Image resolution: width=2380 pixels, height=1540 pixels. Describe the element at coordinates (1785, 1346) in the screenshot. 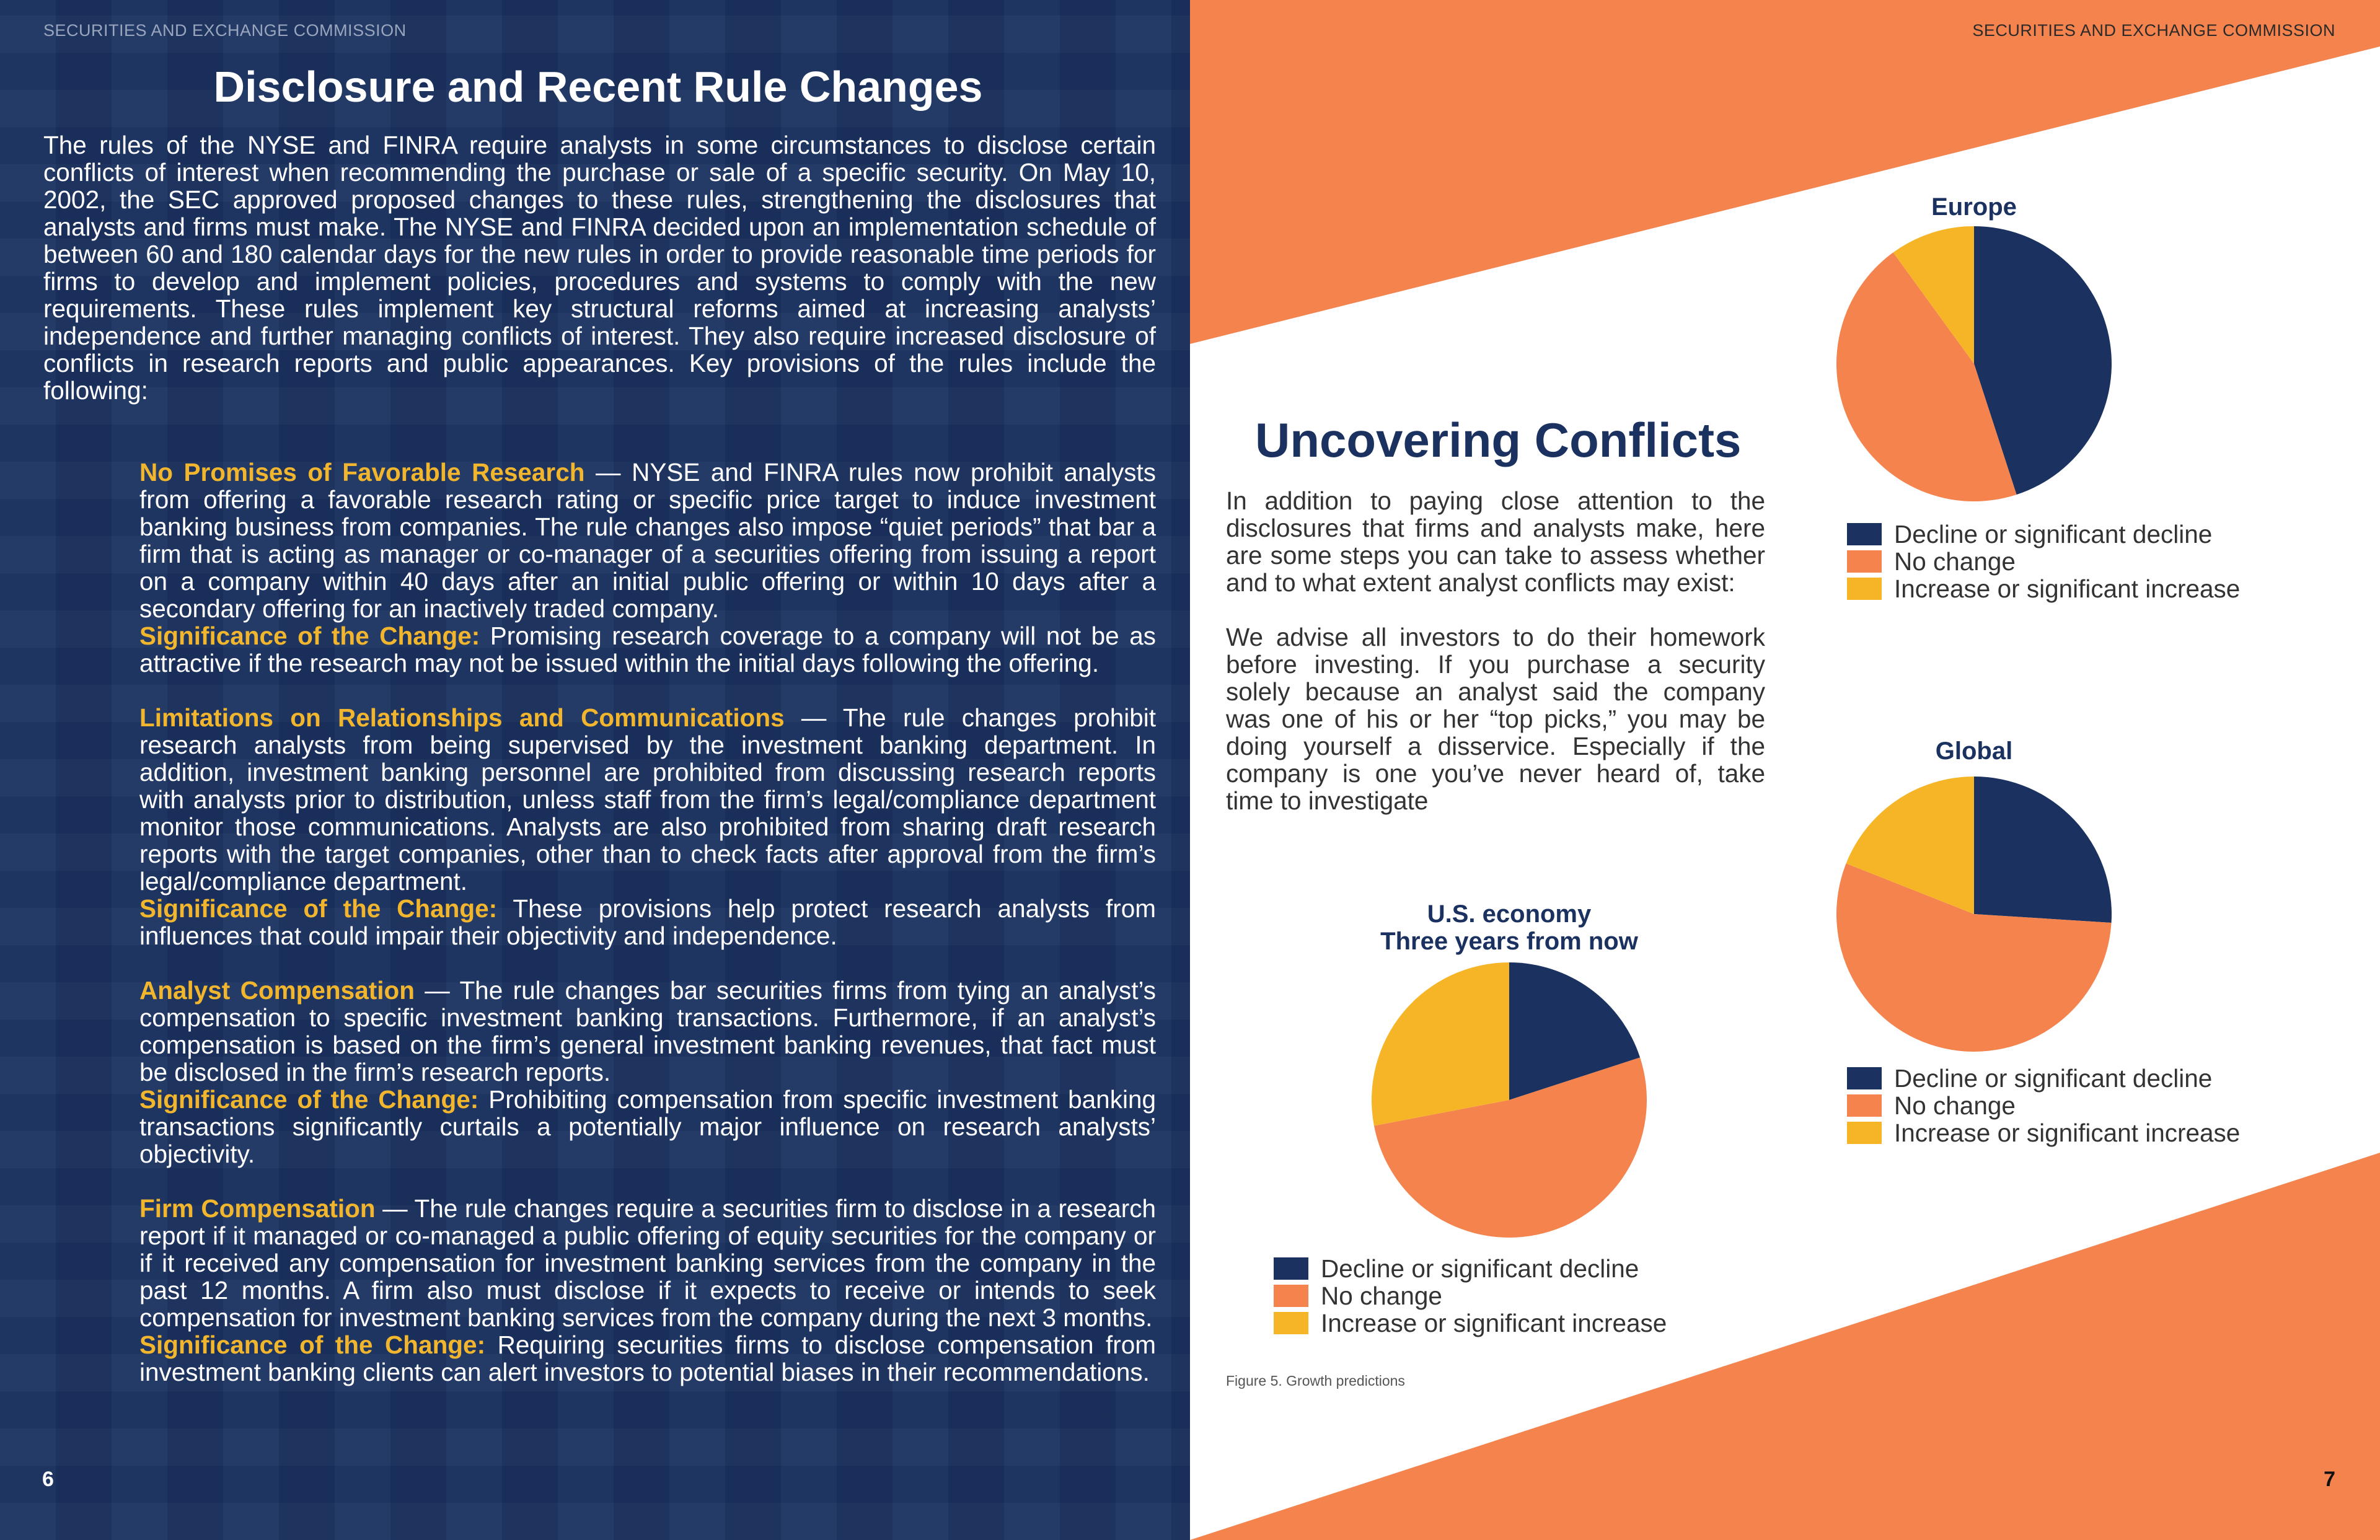

I see `bottom-orange-band` at that location.